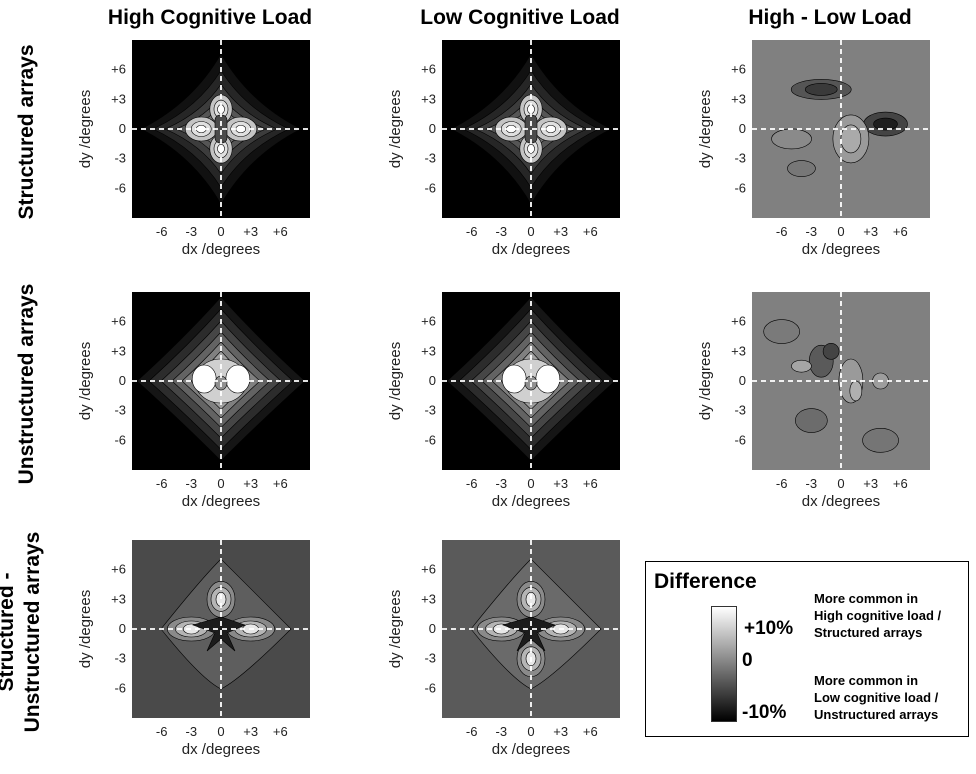 The height and width of the screenshot is (774, 976). Describe the element at coordinates (26, 132) in the screenshot. I see `row-title-structured: Structured arrays` at that location.